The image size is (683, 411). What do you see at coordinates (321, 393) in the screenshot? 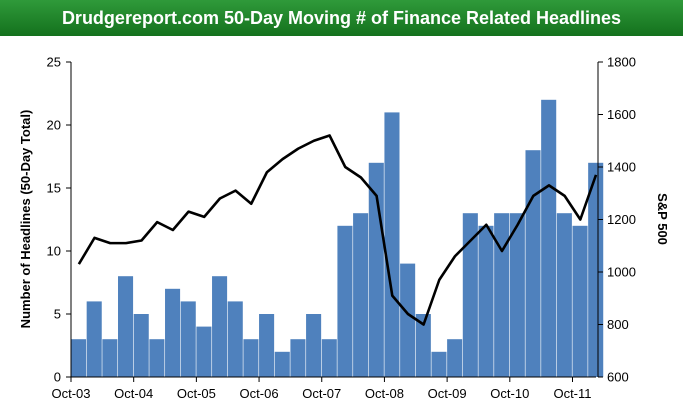
I see `x-tick-label: Oct-07` at bounding box center [321, 393].